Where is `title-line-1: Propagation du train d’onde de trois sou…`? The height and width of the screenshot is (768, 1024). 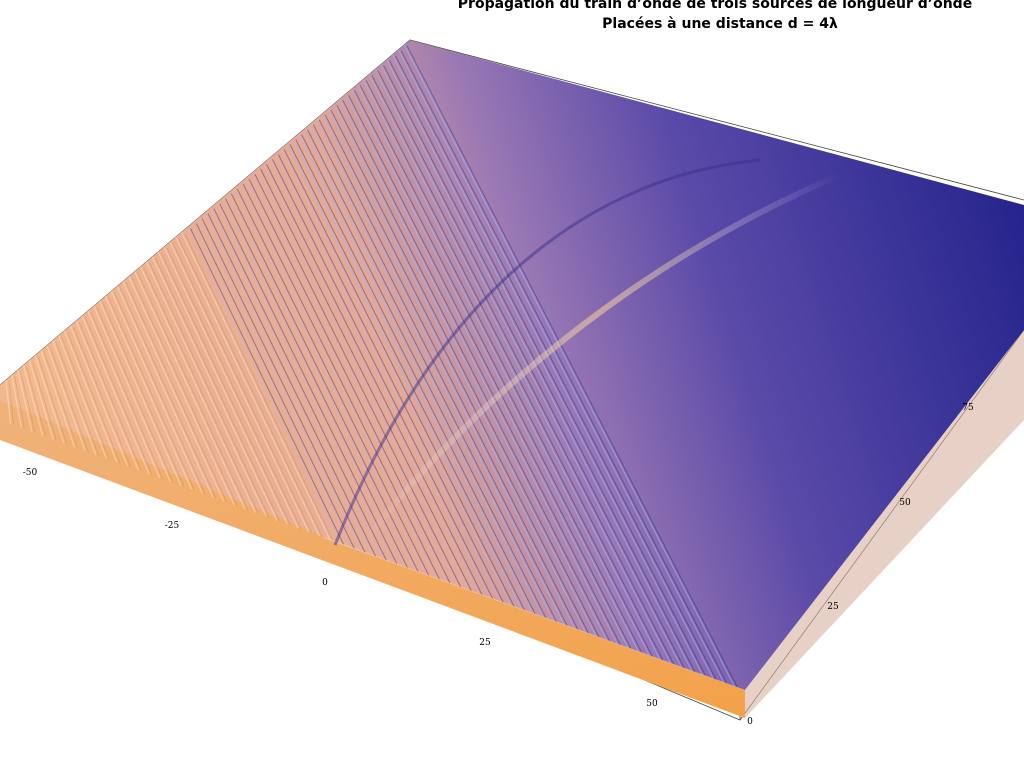
title-line-1: Propagation du train d’onde de trois sou… is located at coordinates (715, 6).